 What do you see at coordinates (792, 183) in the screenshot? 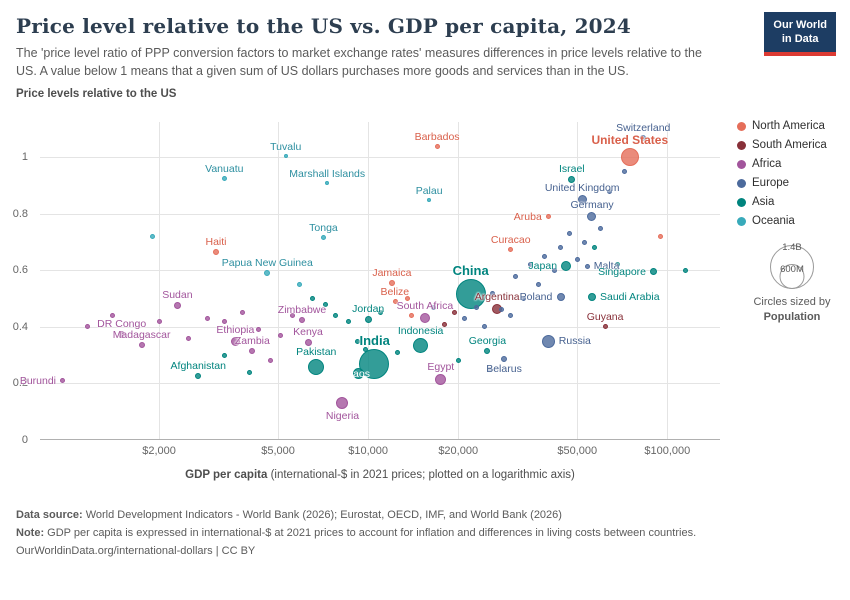
I see `legend-item-europe: Europe` at bounding box center [792, 183].